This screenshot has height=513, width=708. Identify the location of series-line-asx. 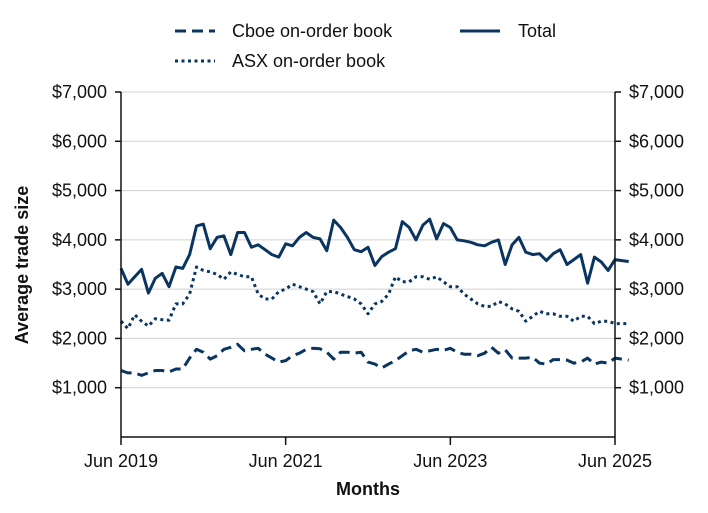
(374, 298).